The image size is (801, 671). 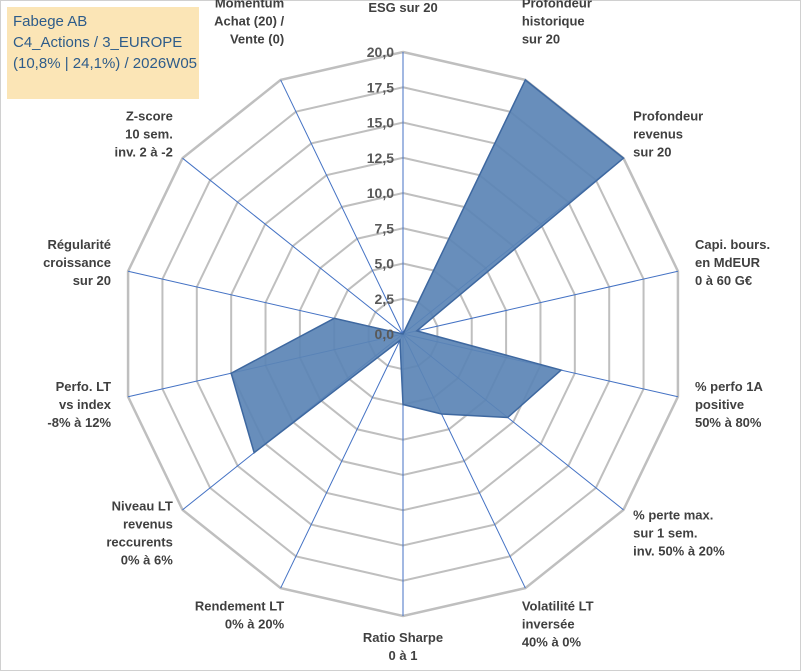 I want to click on stock-name: Fabege AB, so click(x=50, y=21).